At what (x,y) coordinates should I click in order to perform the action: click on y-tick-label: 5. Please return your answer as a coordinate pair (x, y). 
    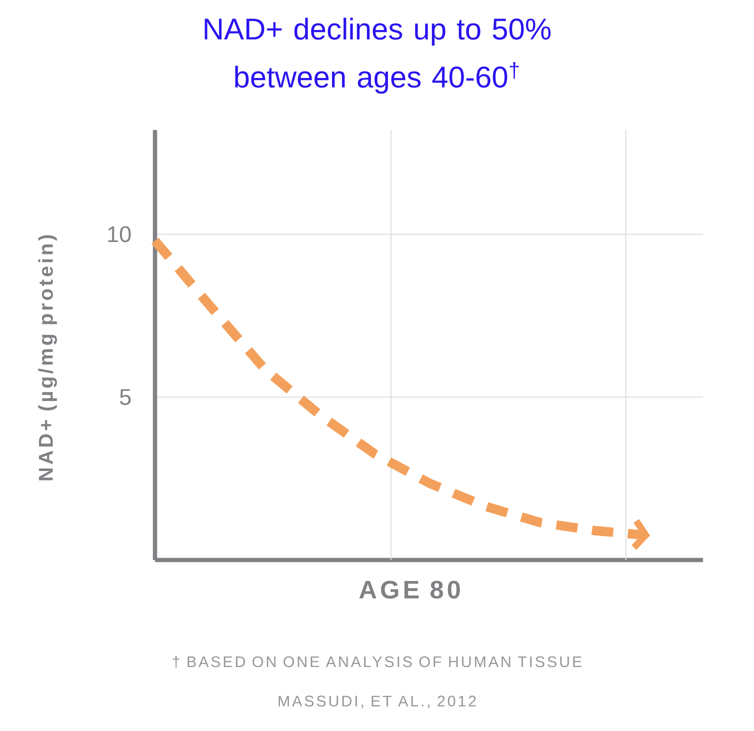
    Looking at the image, I should click on (125, 397).